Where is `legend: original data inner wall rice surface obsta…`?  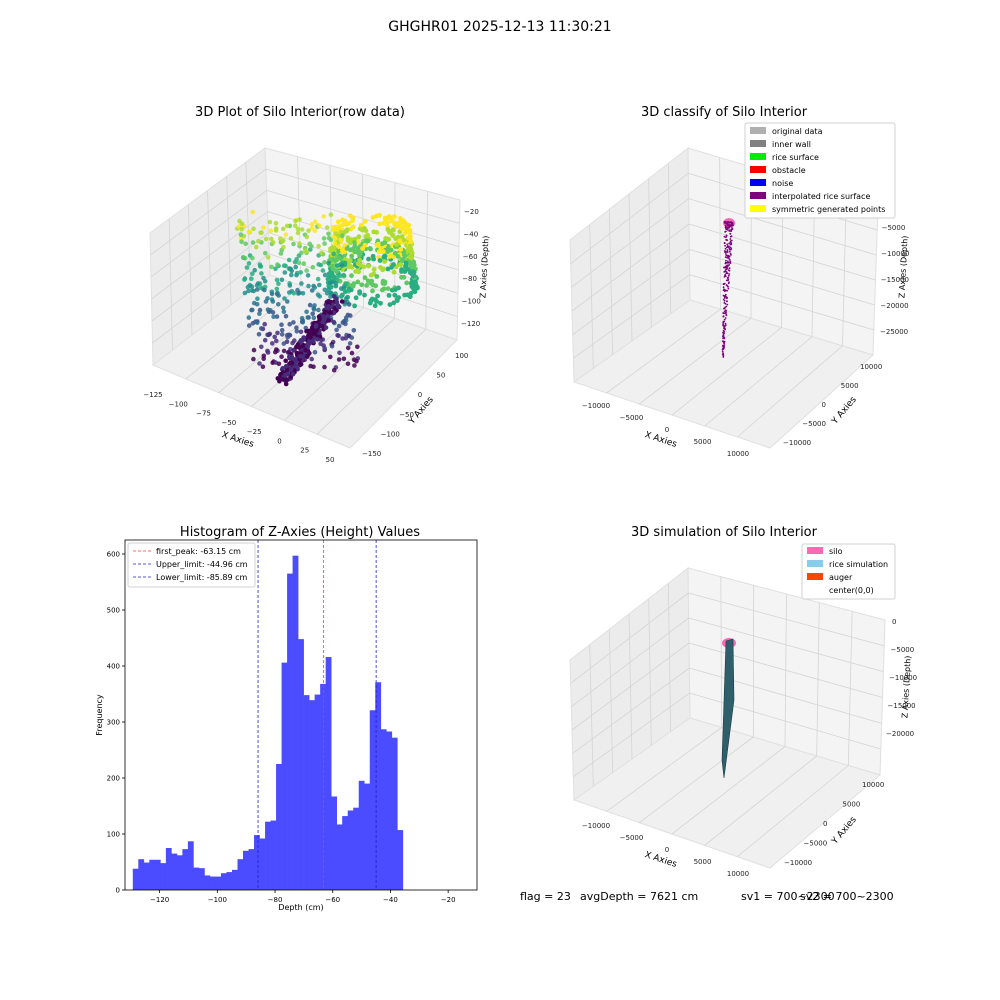 legend: original data inner wall rice surface obsta… is located at coordinates (820, 170).